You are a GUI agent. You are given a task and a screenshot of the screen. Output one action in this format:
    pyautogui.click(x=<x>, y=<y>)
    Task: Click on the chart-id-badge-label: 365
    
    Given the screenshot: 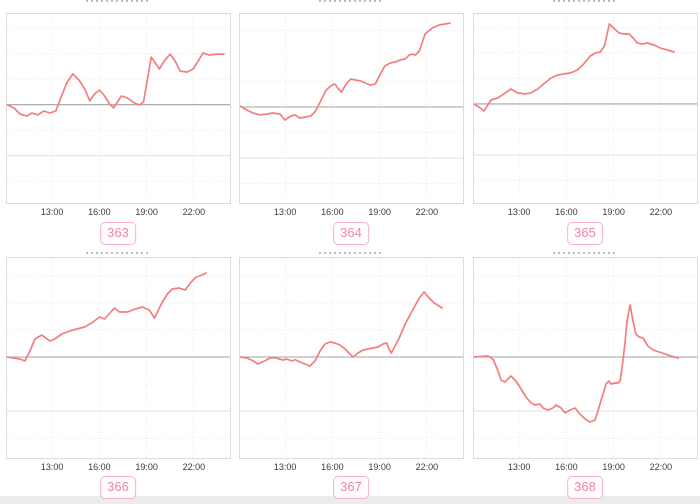 What is the action you would take?
    pyautogui.click(x=585, y=232)
    